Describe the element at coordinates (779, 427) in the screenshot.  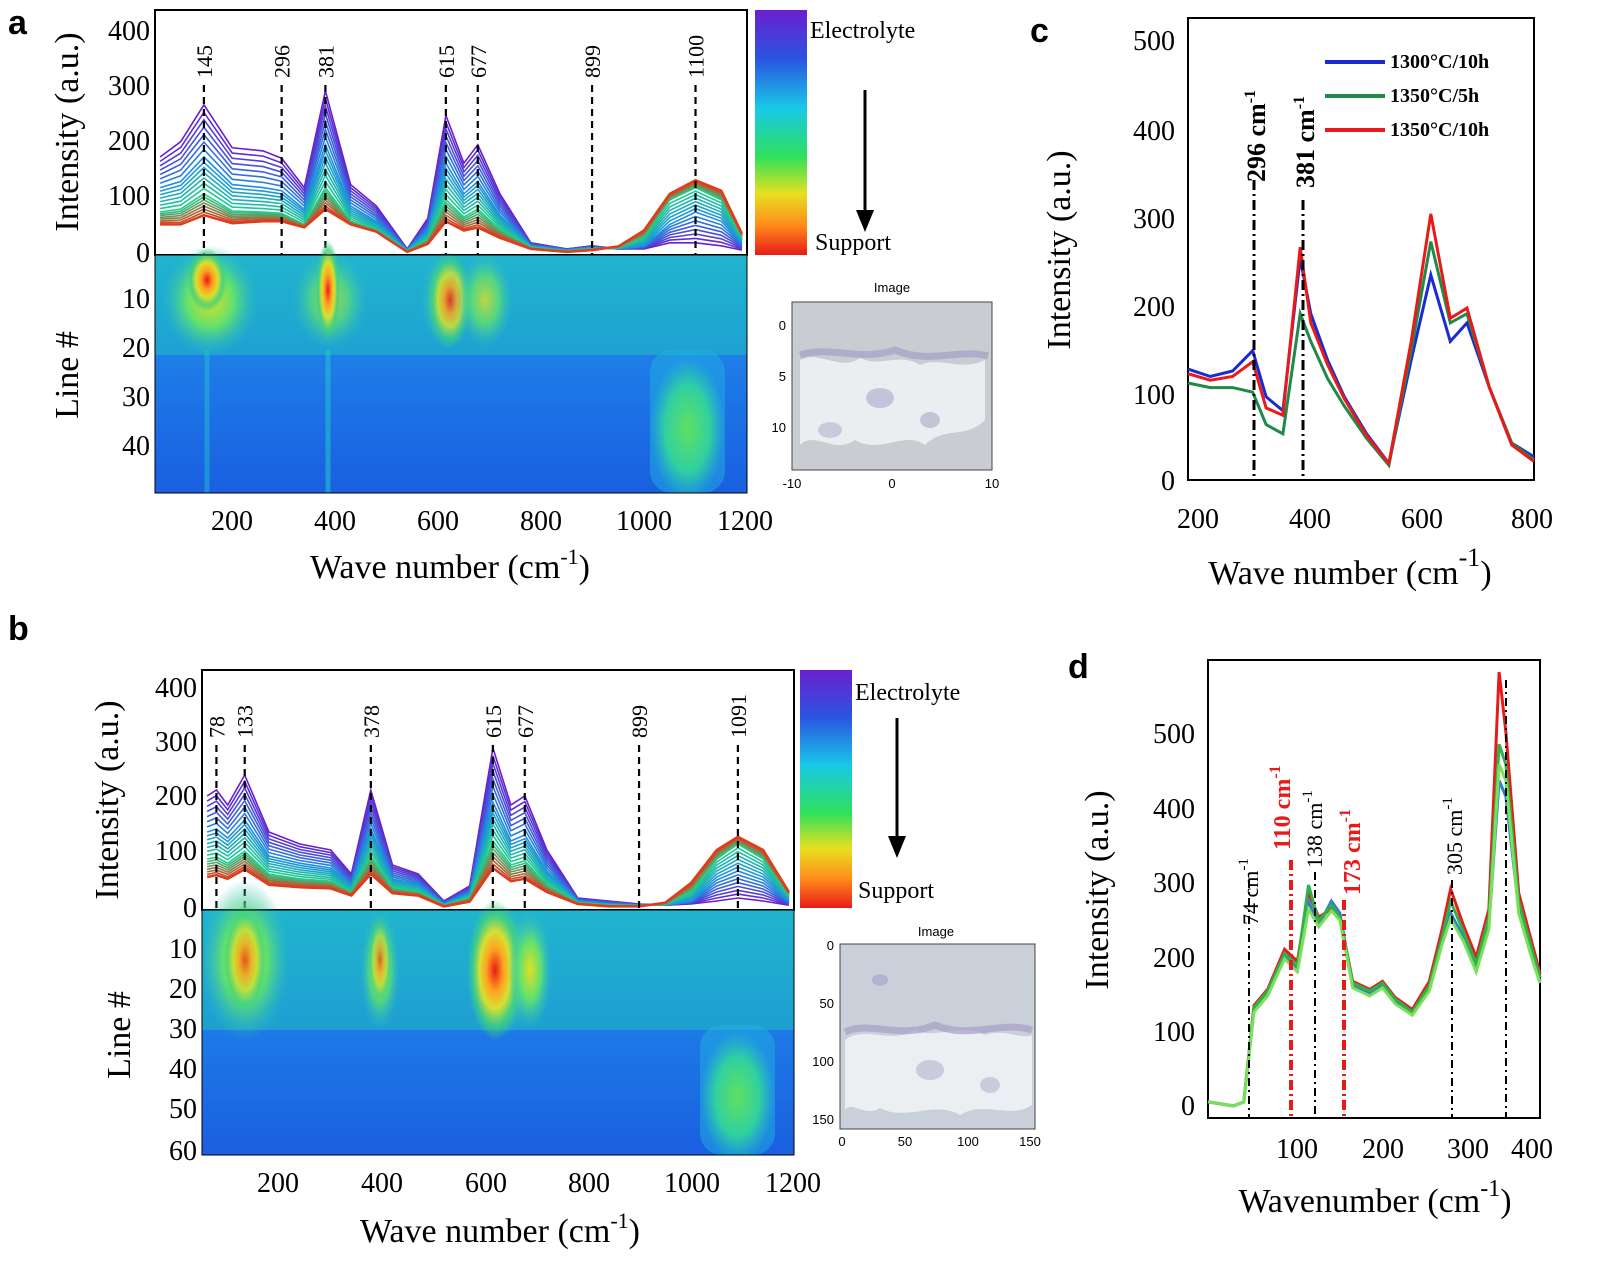
I see `inset-y-tick: 10` at that location.